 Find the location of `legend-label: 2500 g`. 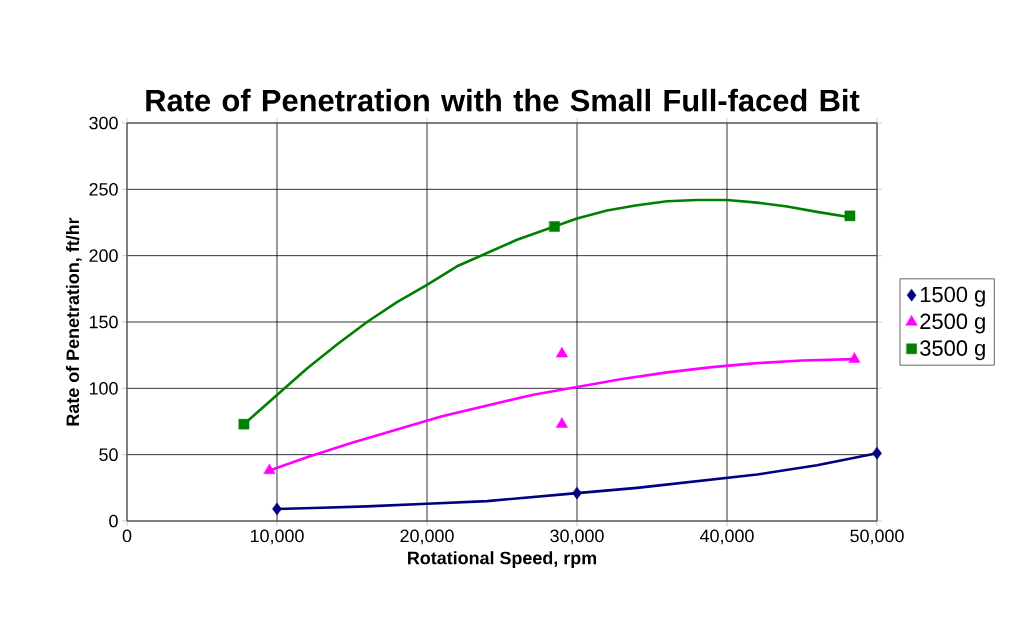

legend-label: 2500 g is located at coordinates (952, 323).